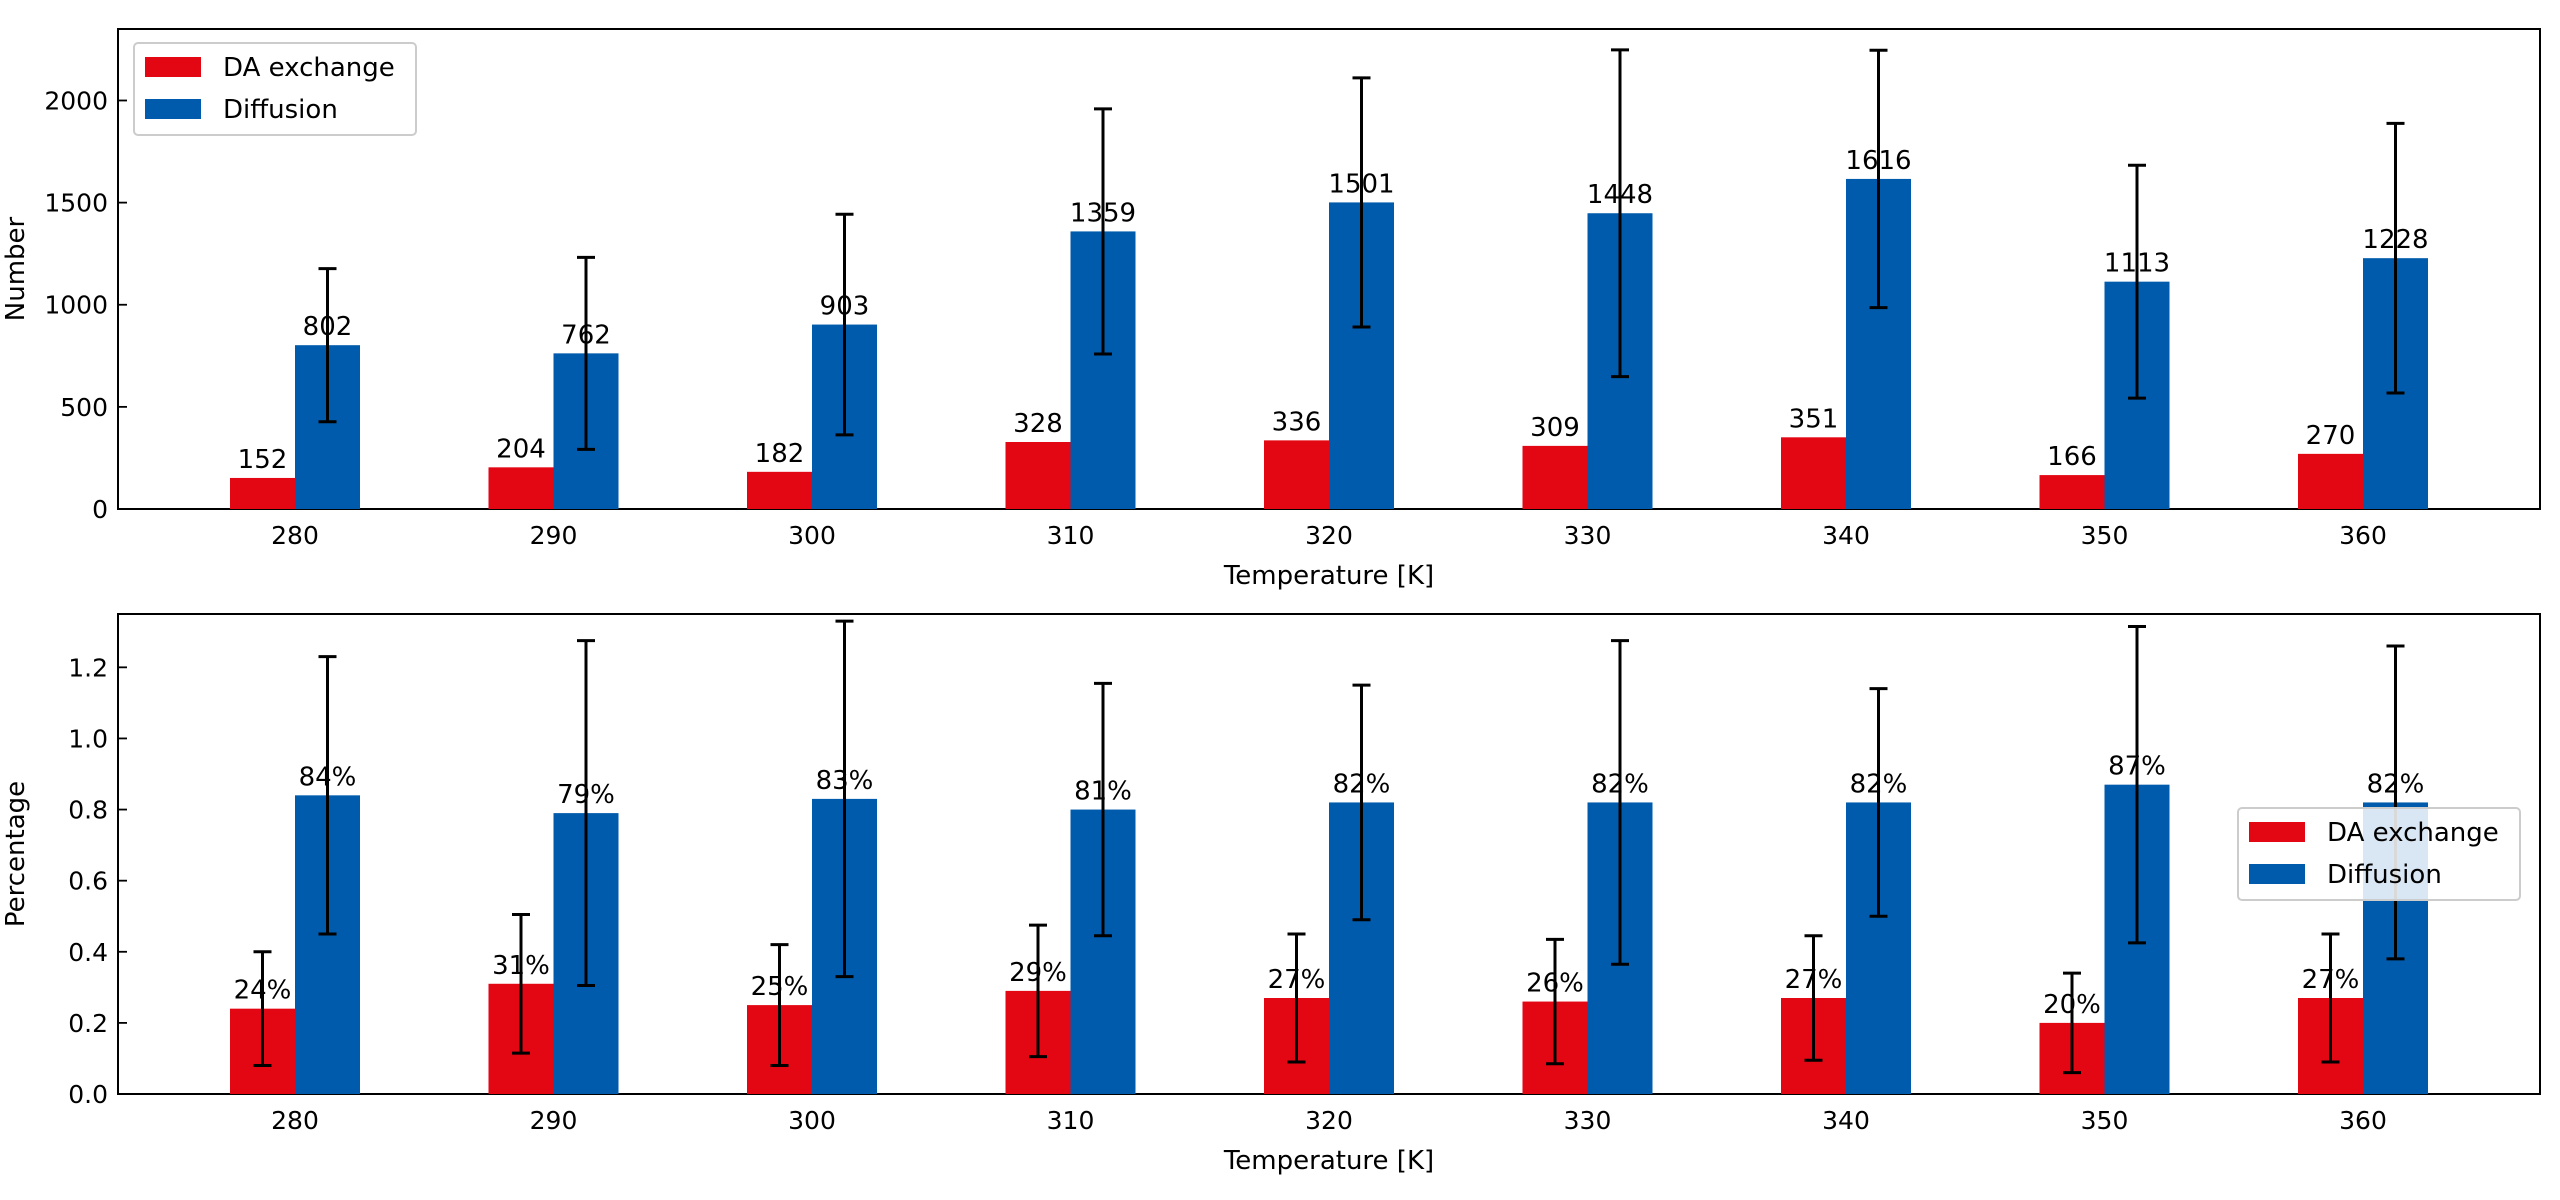  I want to click on data-label: 351, so click(1814, 419).